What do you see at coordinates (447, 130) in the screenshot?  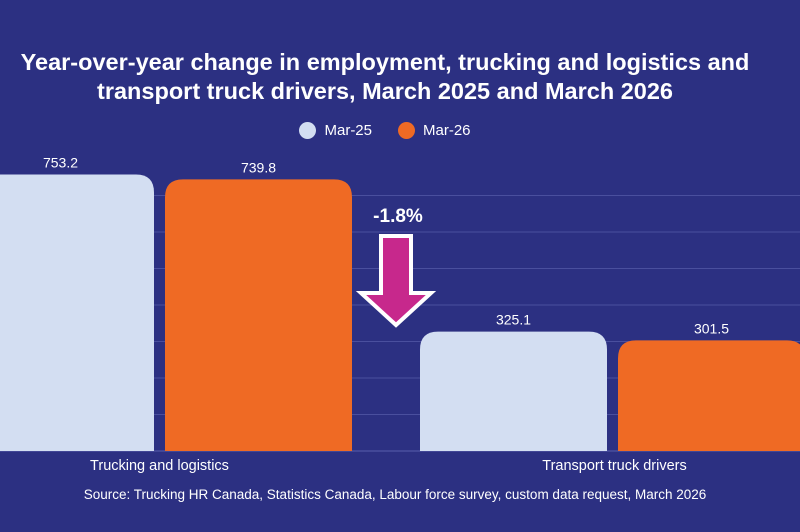 I see `legend-label-mar-26: Mar-26` at bounding box center [447, 130].